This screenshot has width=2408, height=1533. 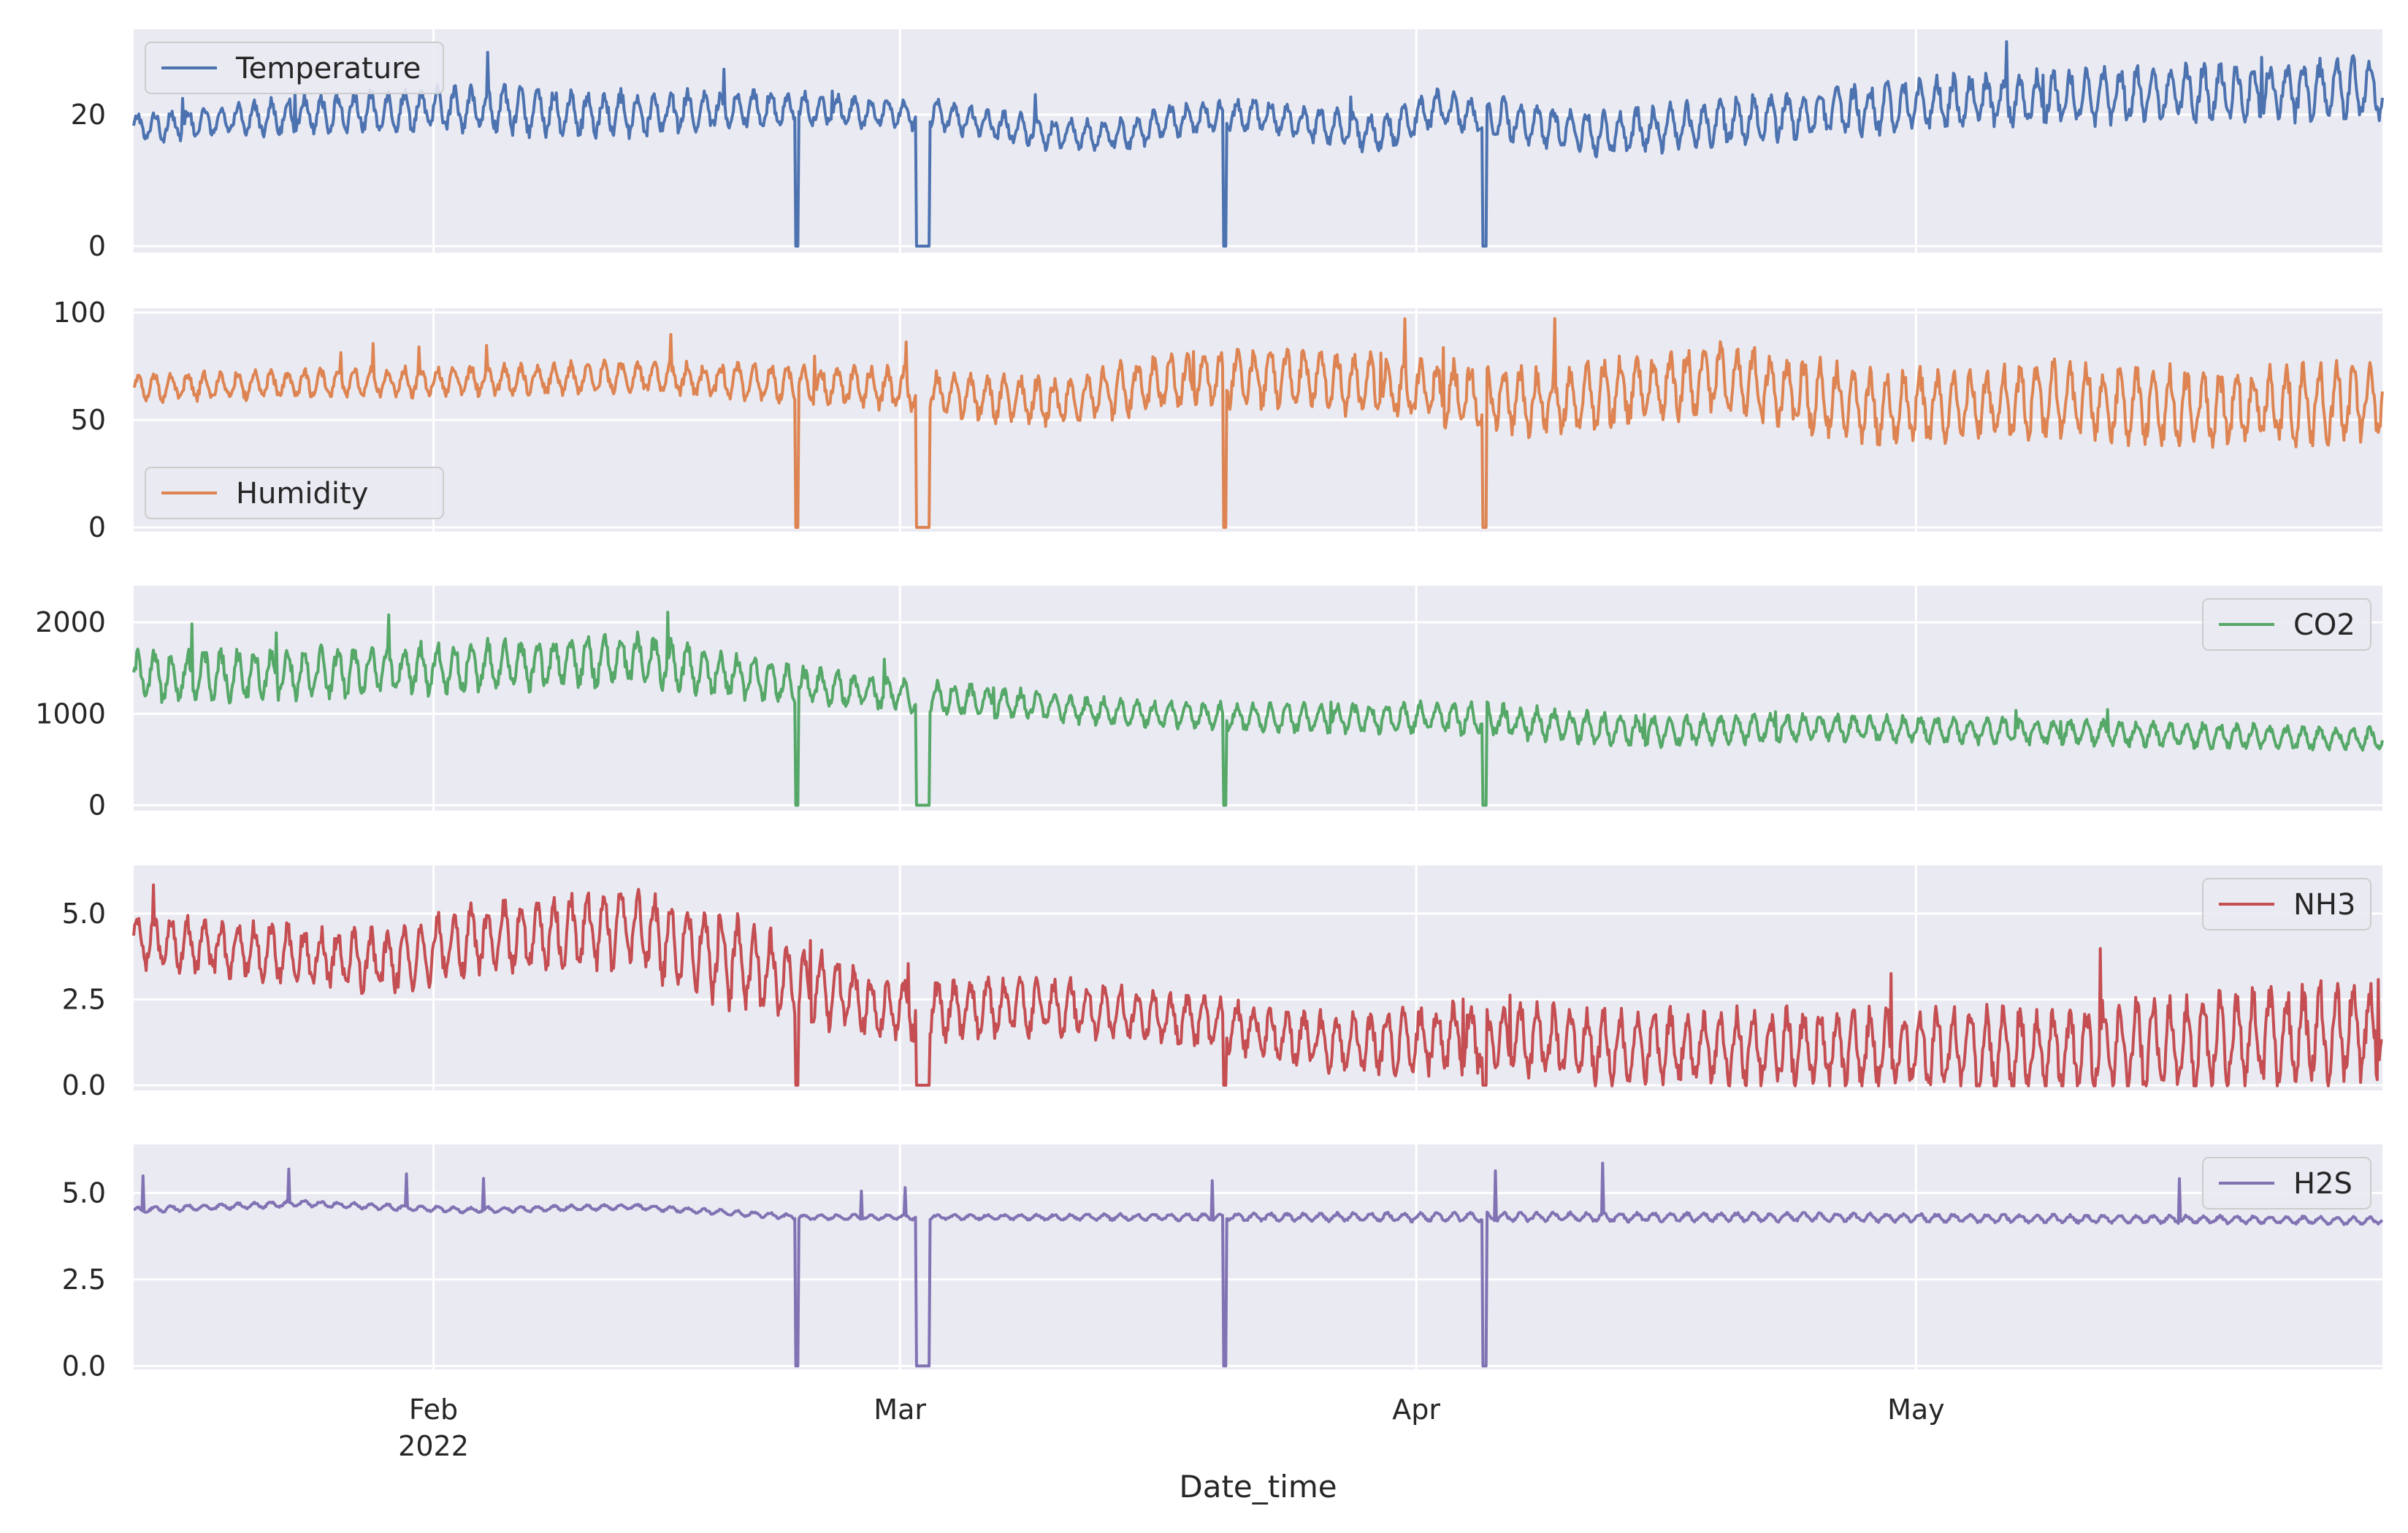 What do you see at coordinates (1916, 1410) in the screenshot?
I see `x-tick-label: May` at bounding box center [1916, 1410].